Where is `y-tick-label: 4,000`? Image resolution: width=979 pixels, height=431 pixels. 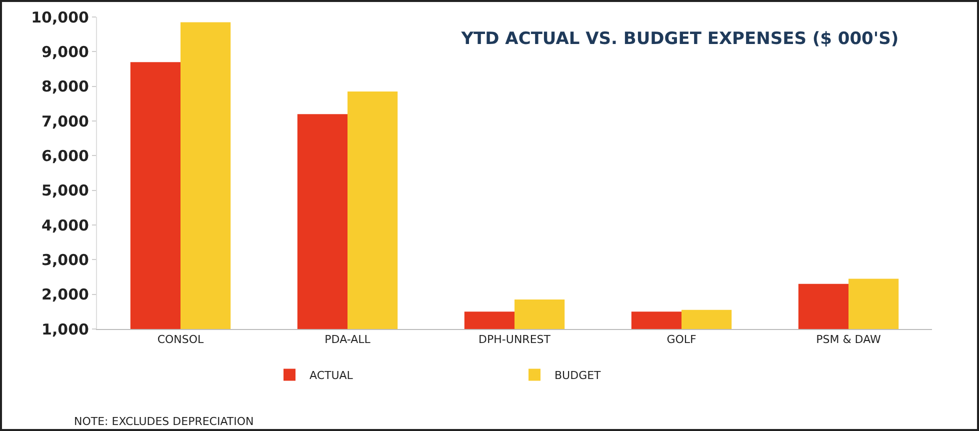 y-tick-label: 4,000 is located at coordinates (65, 225).